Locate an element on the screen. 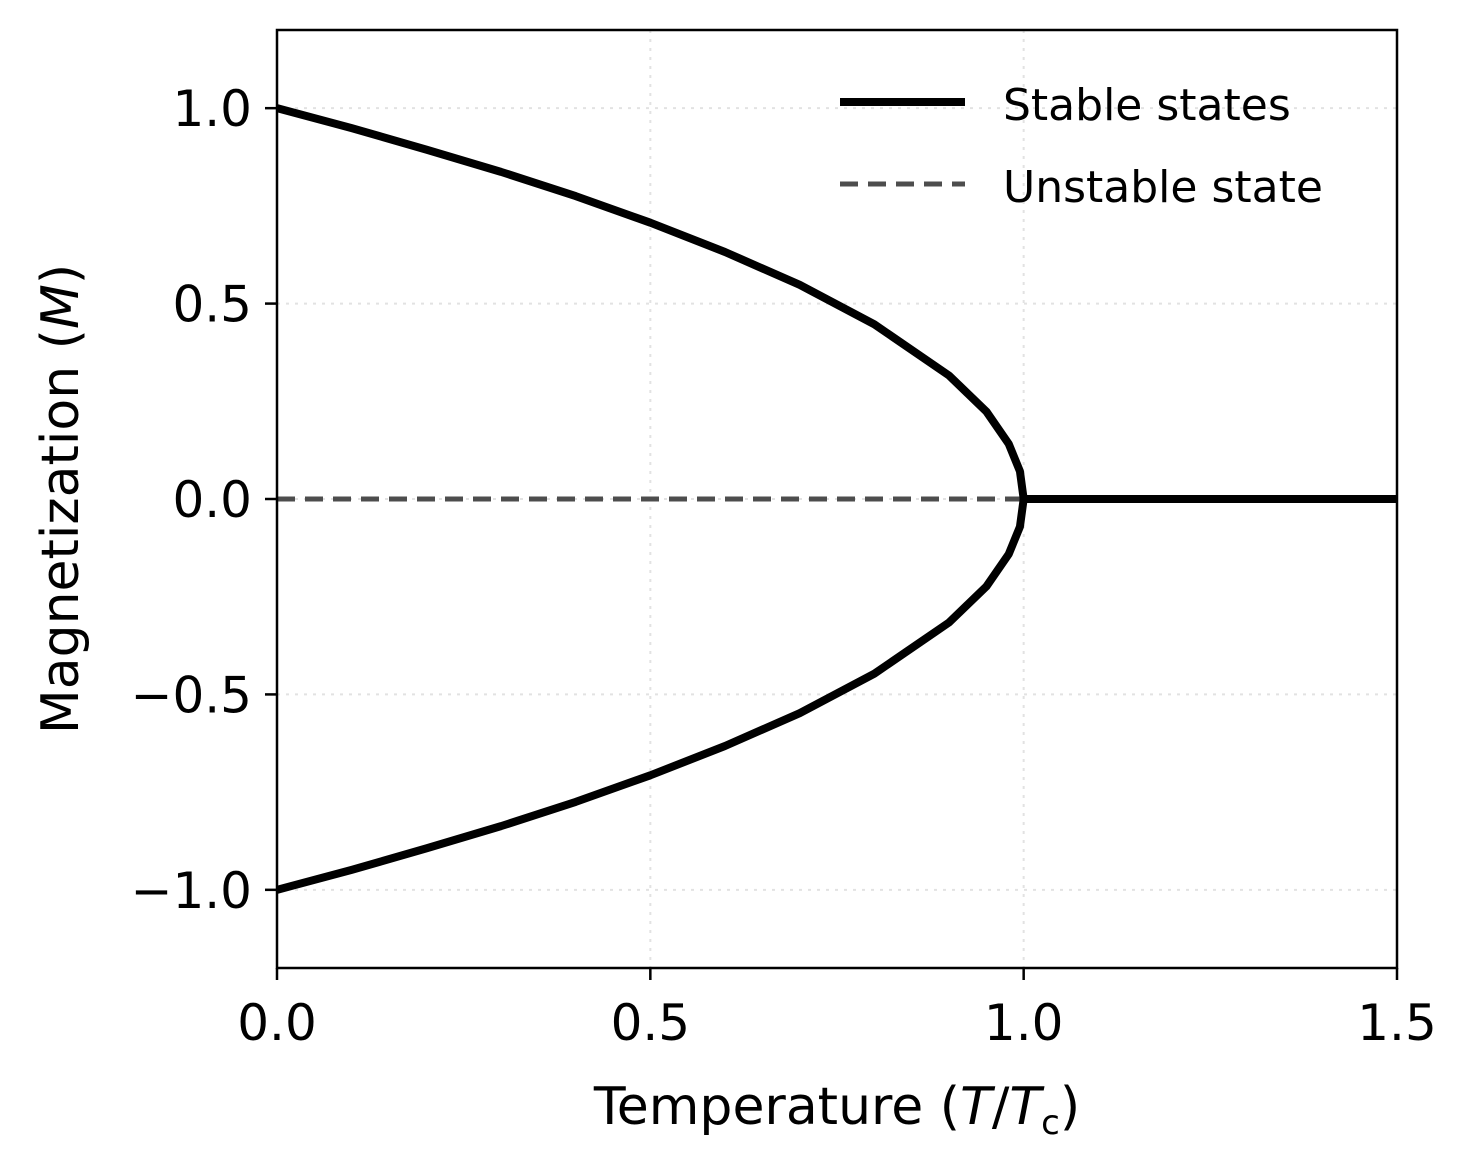 This screenshot has width=1470, height=1170. y-axis-label: Magnetization (M) is located at coordinates (61, 499).